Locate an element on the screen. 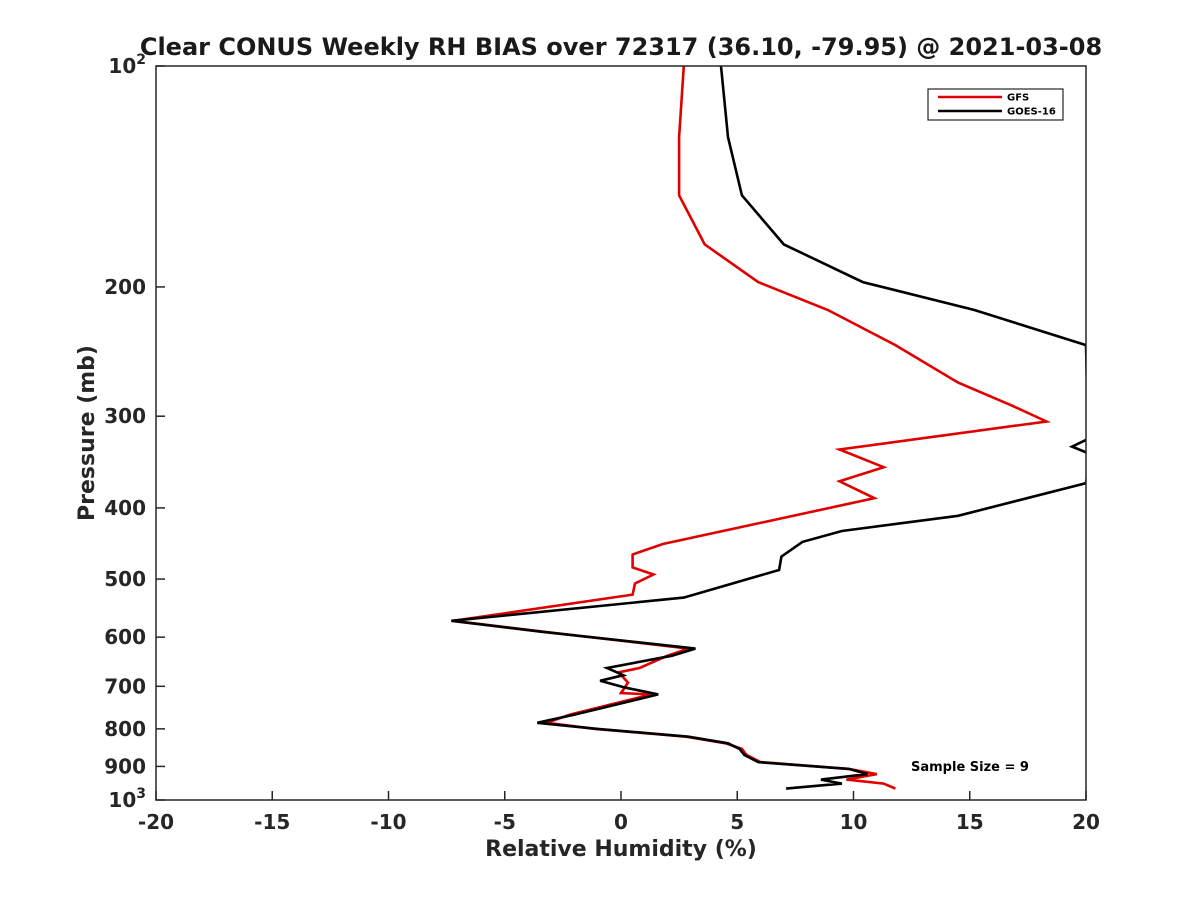 This screenshot has width=1200, height=900. x-tick-label: 15 is located at coordinates (970, 822).